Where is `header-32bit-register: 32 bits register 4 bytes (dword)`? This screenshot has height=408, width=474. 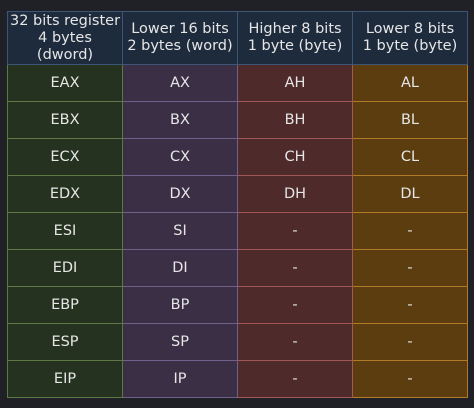 header-32bit-register: 32 bits register 4 bytes (dword) is located at coordinates (65, 38).